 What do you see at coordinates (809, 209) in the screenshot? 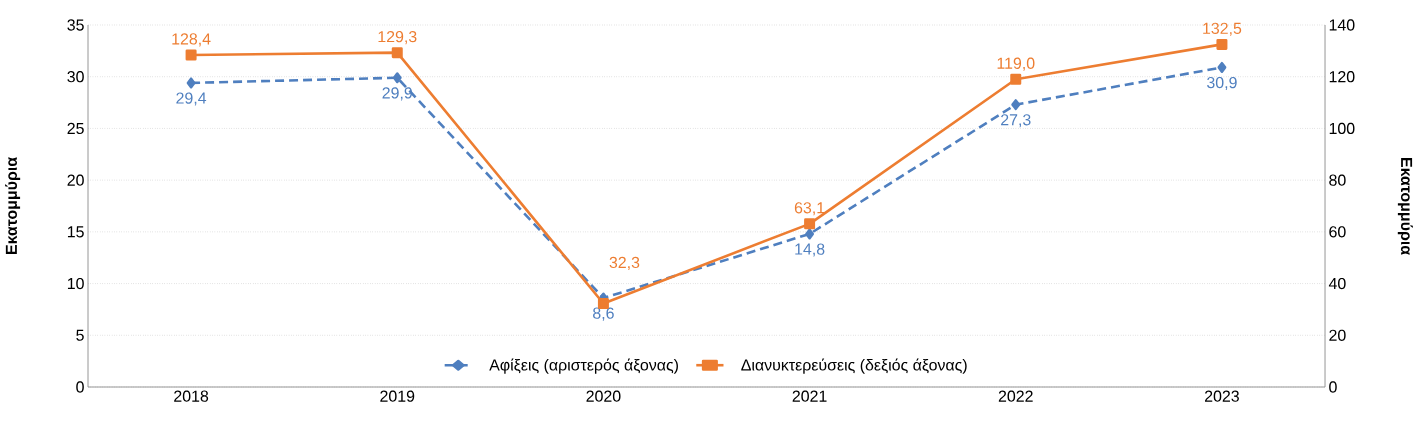
I see `data-label: 63,1` at bounding box center [809, 209].